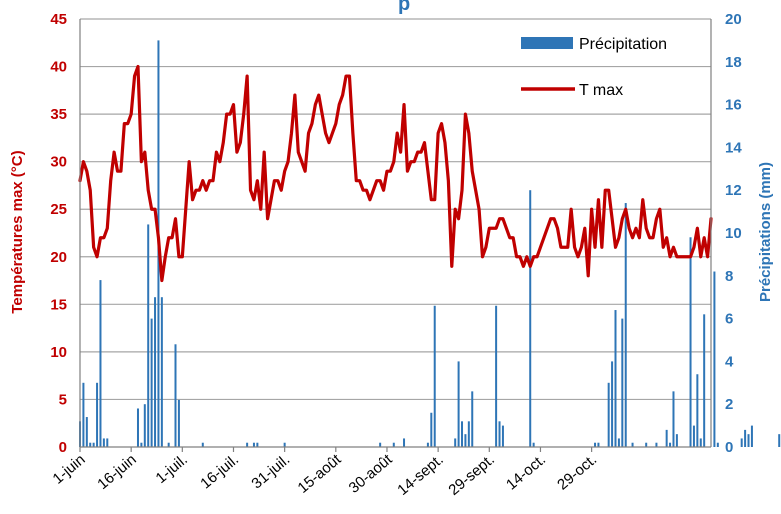  I want to click on y-axis-left-title: Températures max (°C), so click(17, 231).